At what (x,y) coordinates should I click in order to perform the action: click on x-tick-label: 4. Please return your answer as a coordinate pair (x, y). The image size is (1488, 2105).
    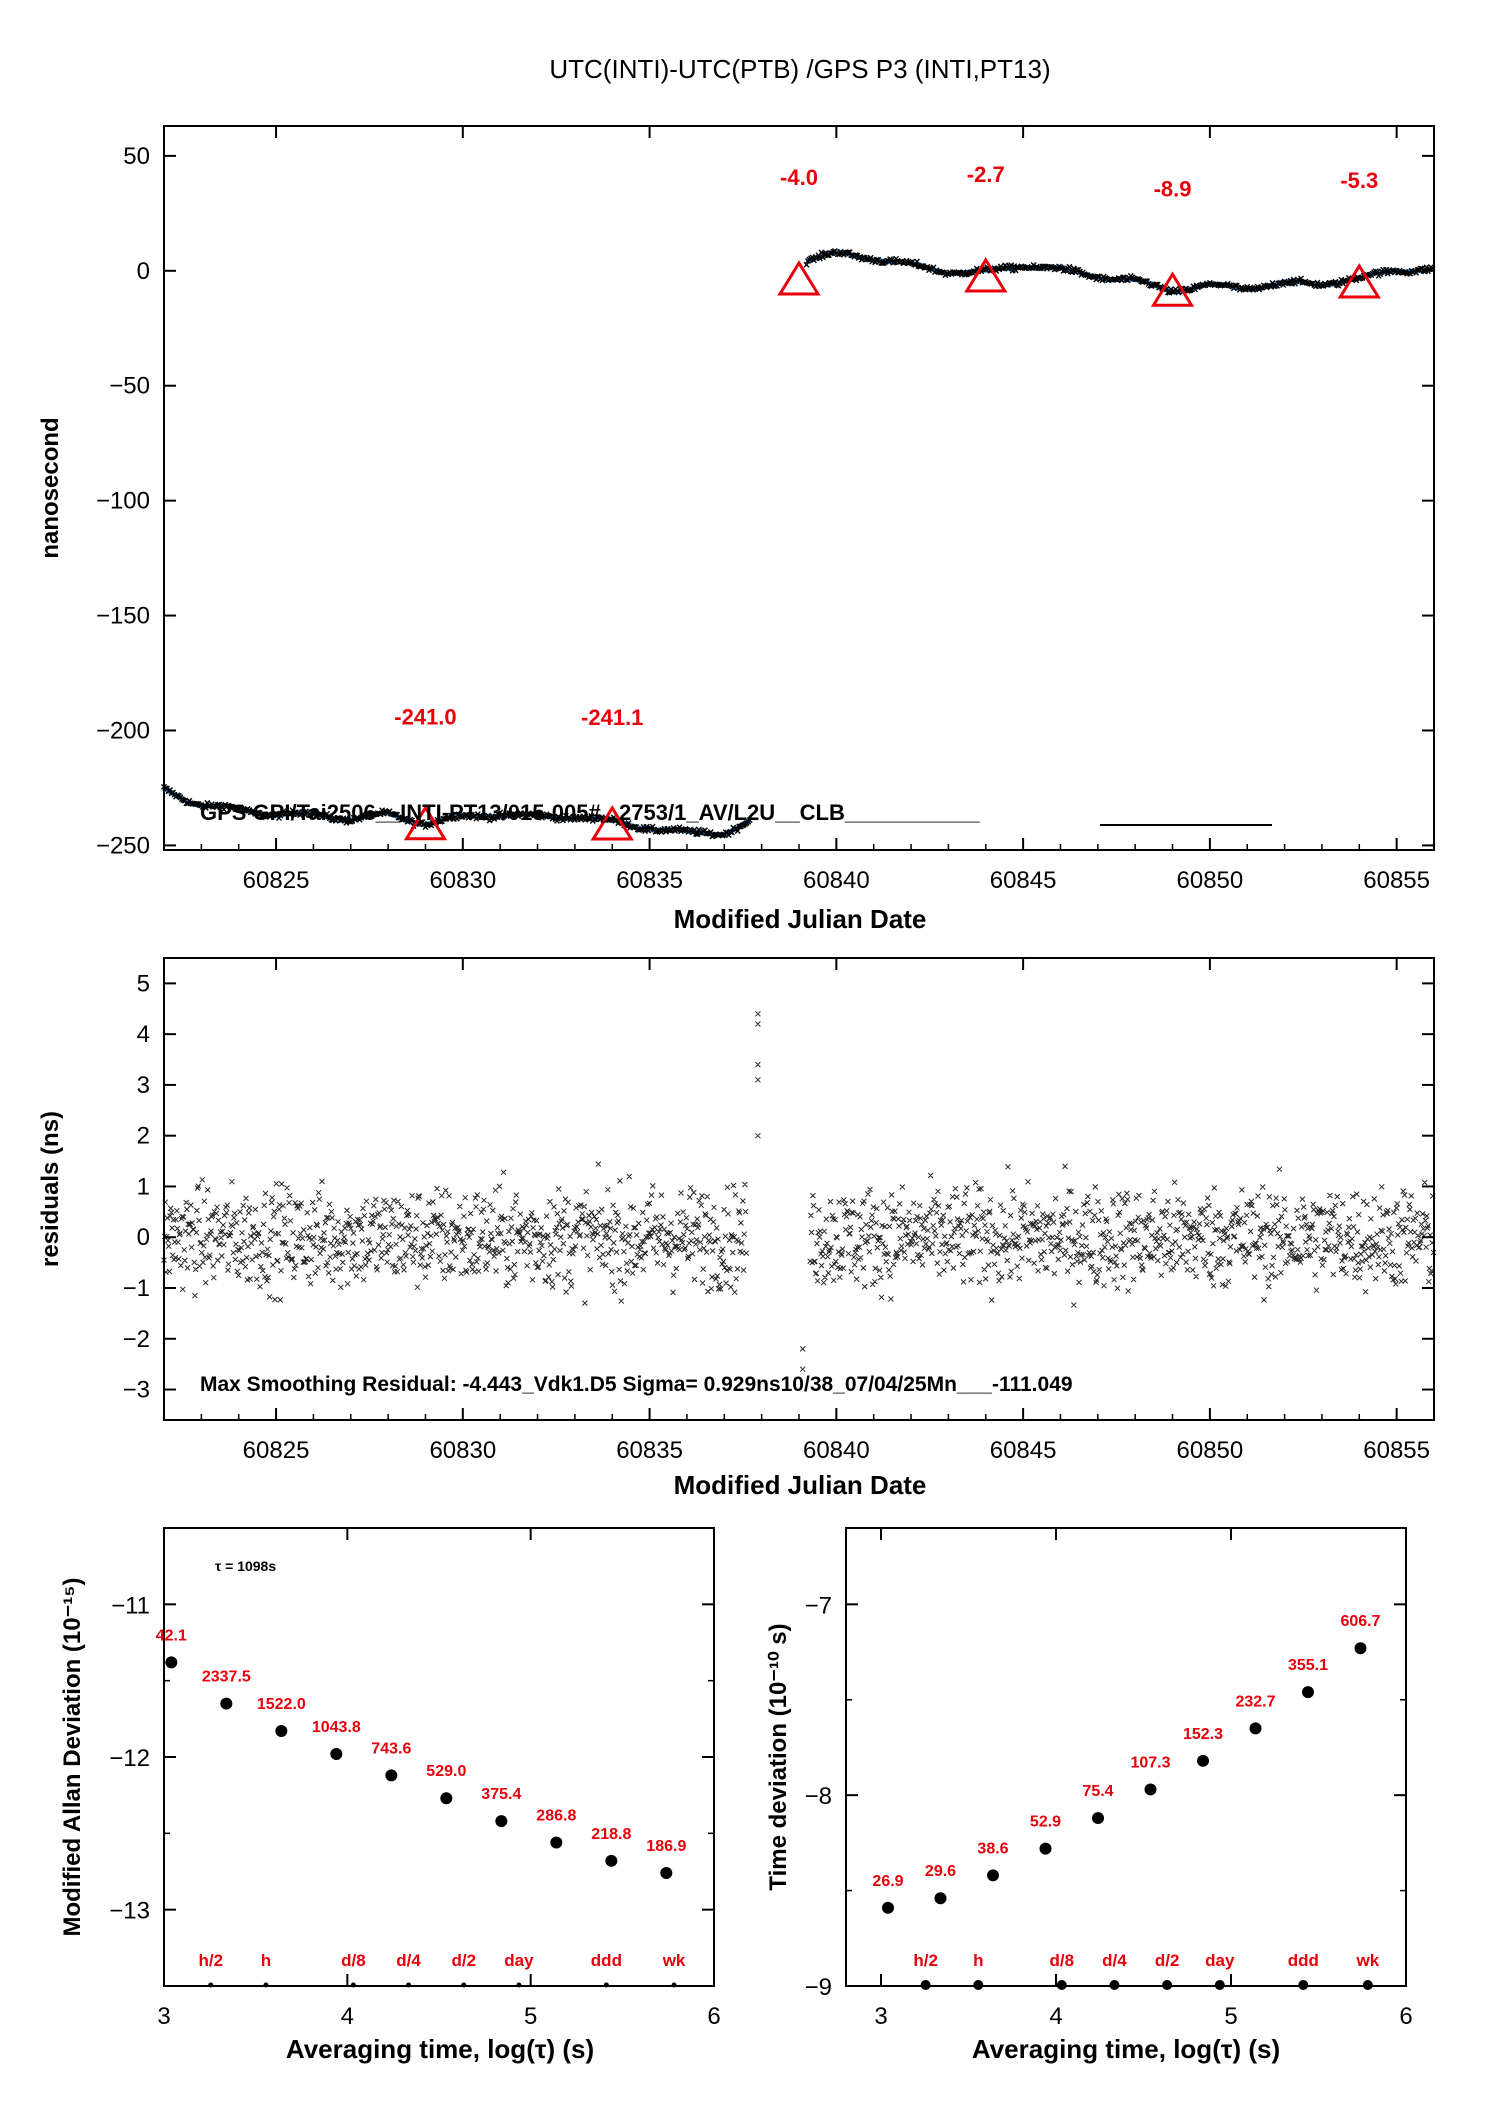
    Looking at the image, I should click on (1055, 2016).